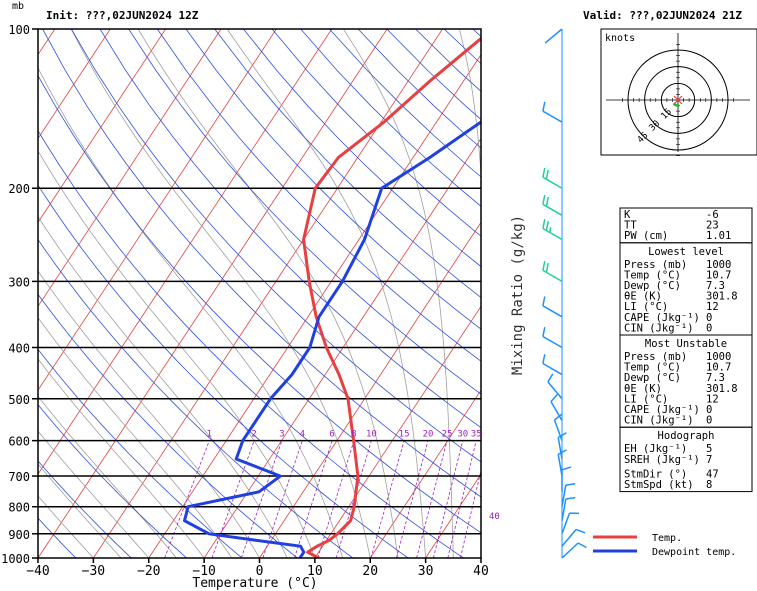 This screenshot has width=757, height=591. I want to click on index-label: θE (K), so click(643, 297).